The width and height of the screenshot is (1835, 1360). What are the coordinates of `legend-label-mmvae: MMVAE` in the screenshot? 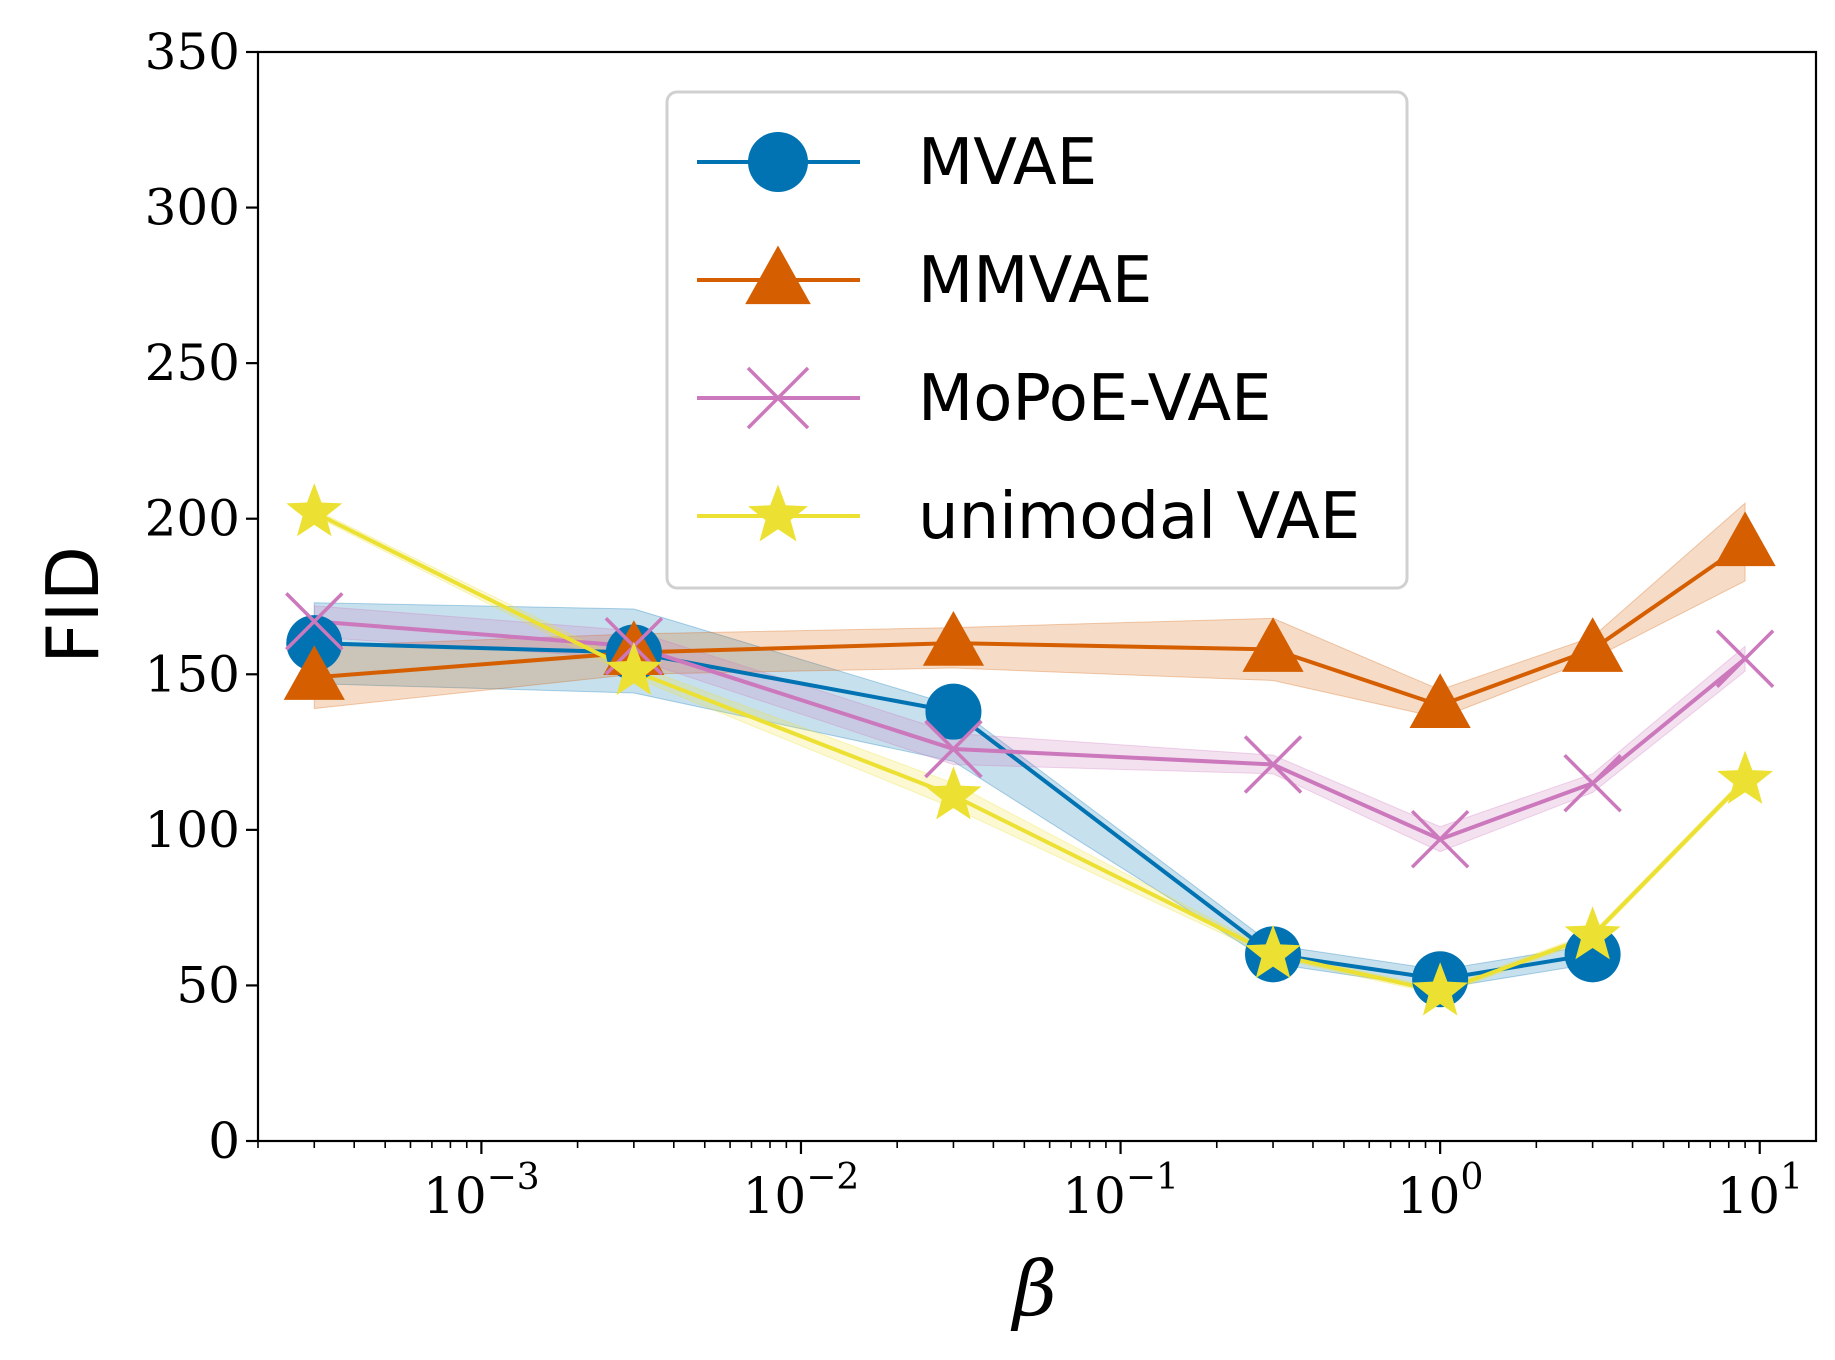 It's located at (1035, 281).